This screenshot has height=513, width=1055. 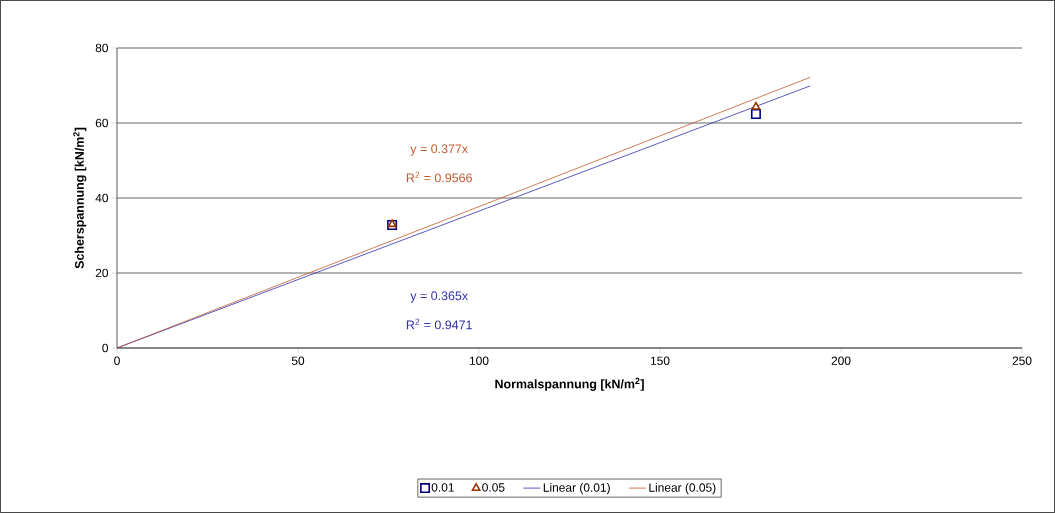 I want to click on annotation: y = 0.377x, so click(x=439, y=150).